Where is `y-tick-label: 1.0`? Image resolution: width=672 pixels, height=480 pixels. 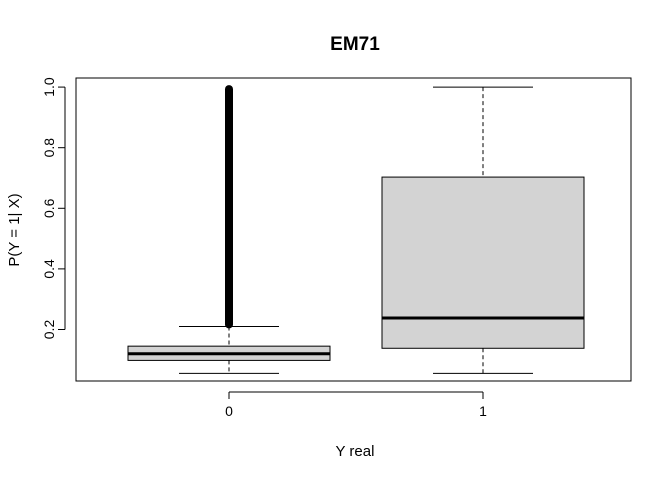
y-tick-label: 1.0 is located at coordinates (49, 87).